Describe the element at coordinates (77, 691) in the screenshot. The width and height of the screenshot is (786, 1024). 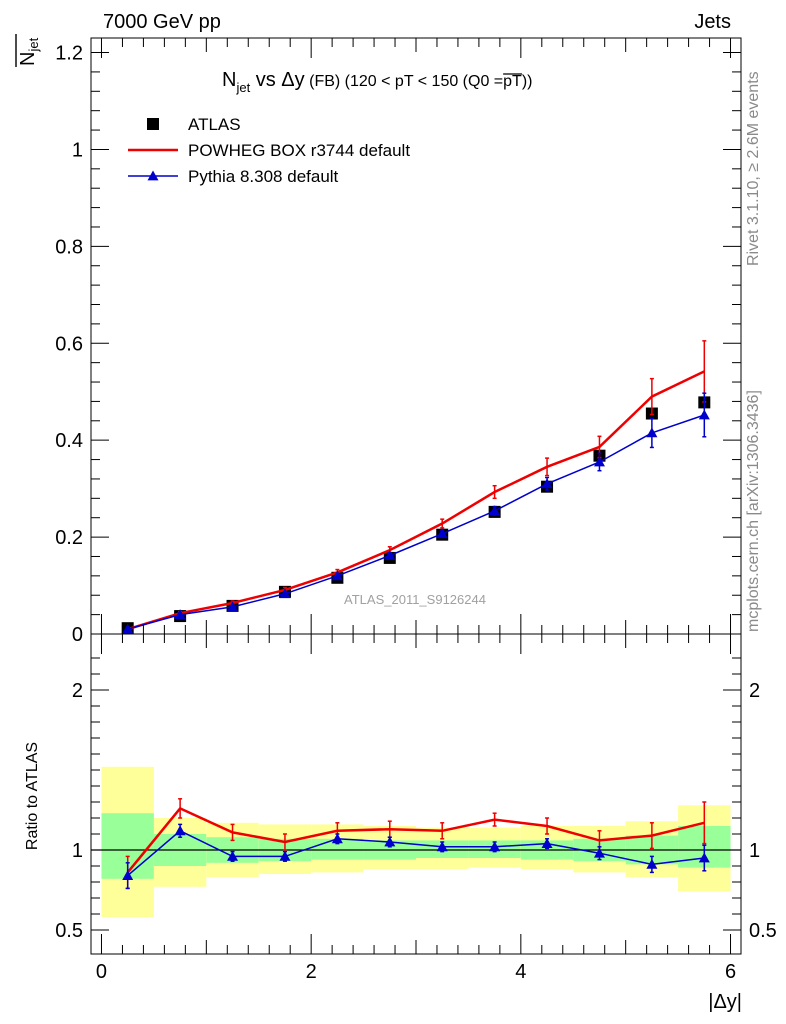
I see `ratio-y-tick-label: 2` at that location.